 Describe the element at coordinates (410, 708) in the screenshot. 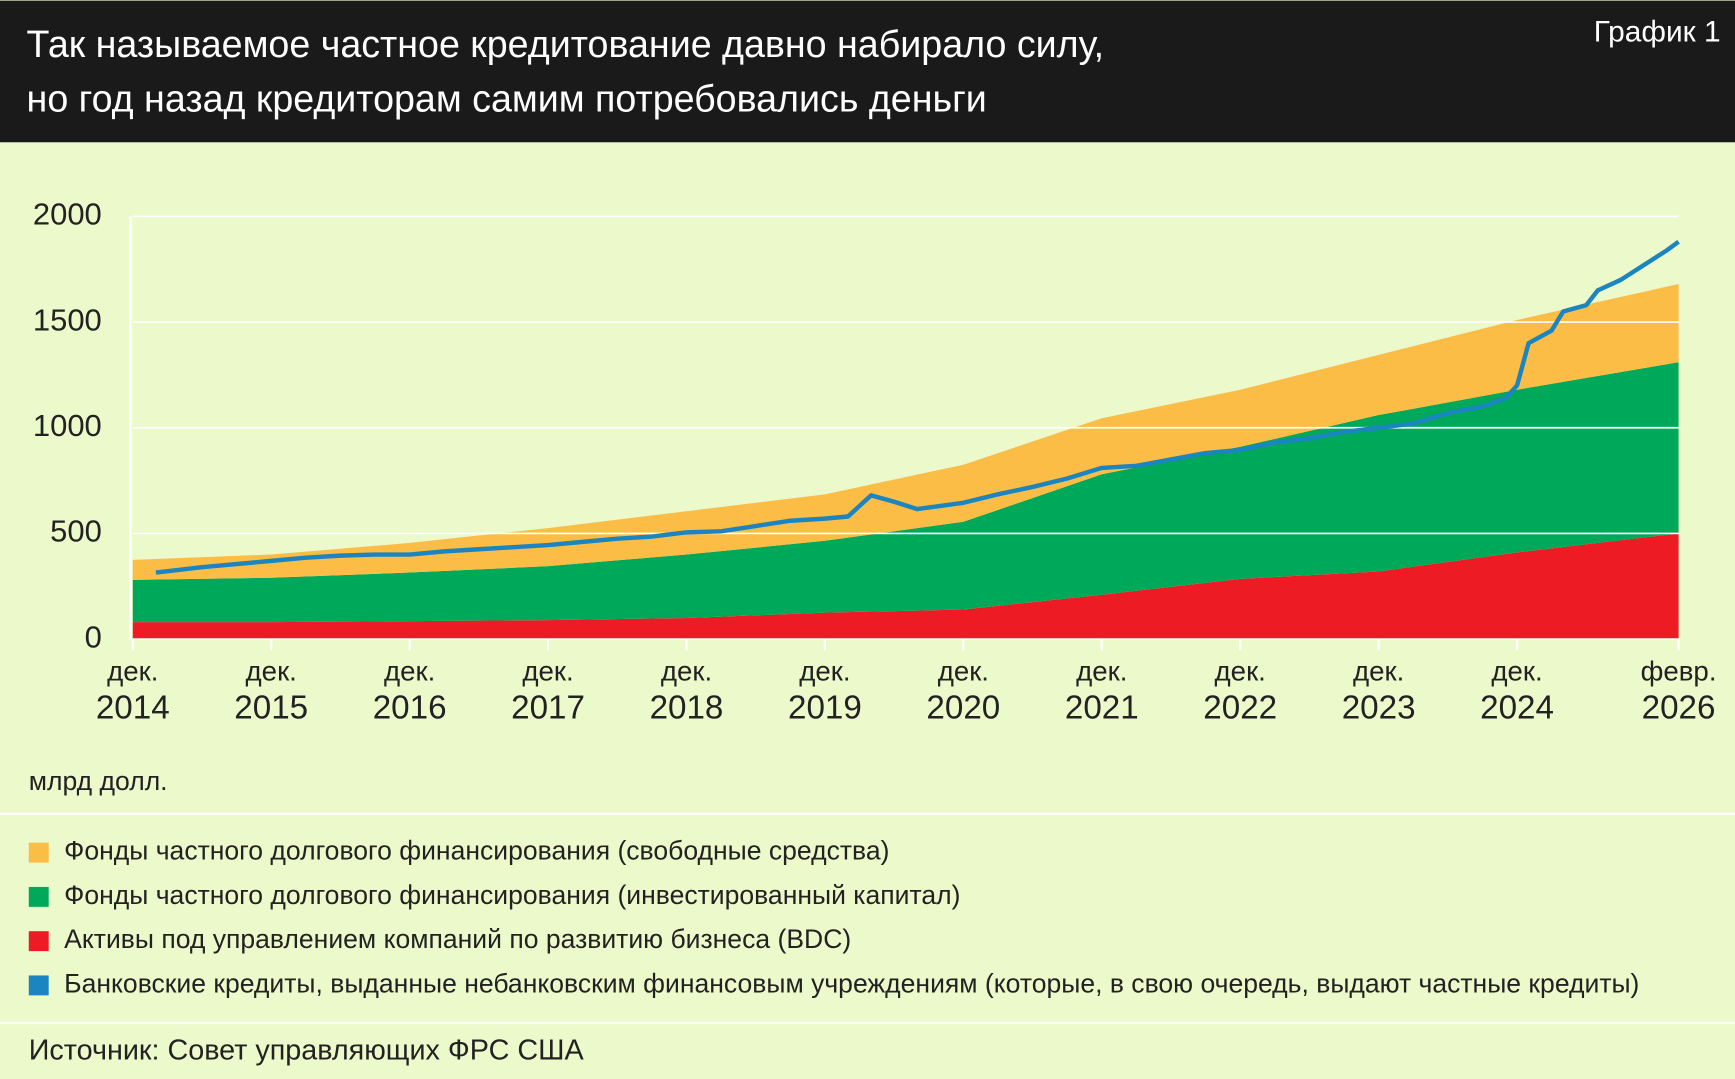

I see `x-tick-label: 2016` at that location.